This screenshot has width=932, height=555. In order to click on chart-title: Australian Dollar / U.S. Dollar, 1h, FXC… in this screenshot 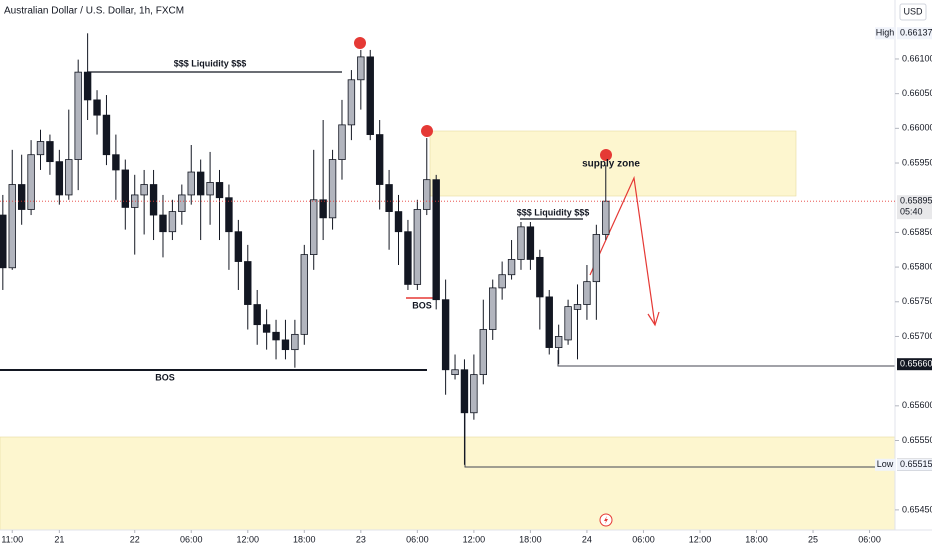, I will do `click(94, 11)`.